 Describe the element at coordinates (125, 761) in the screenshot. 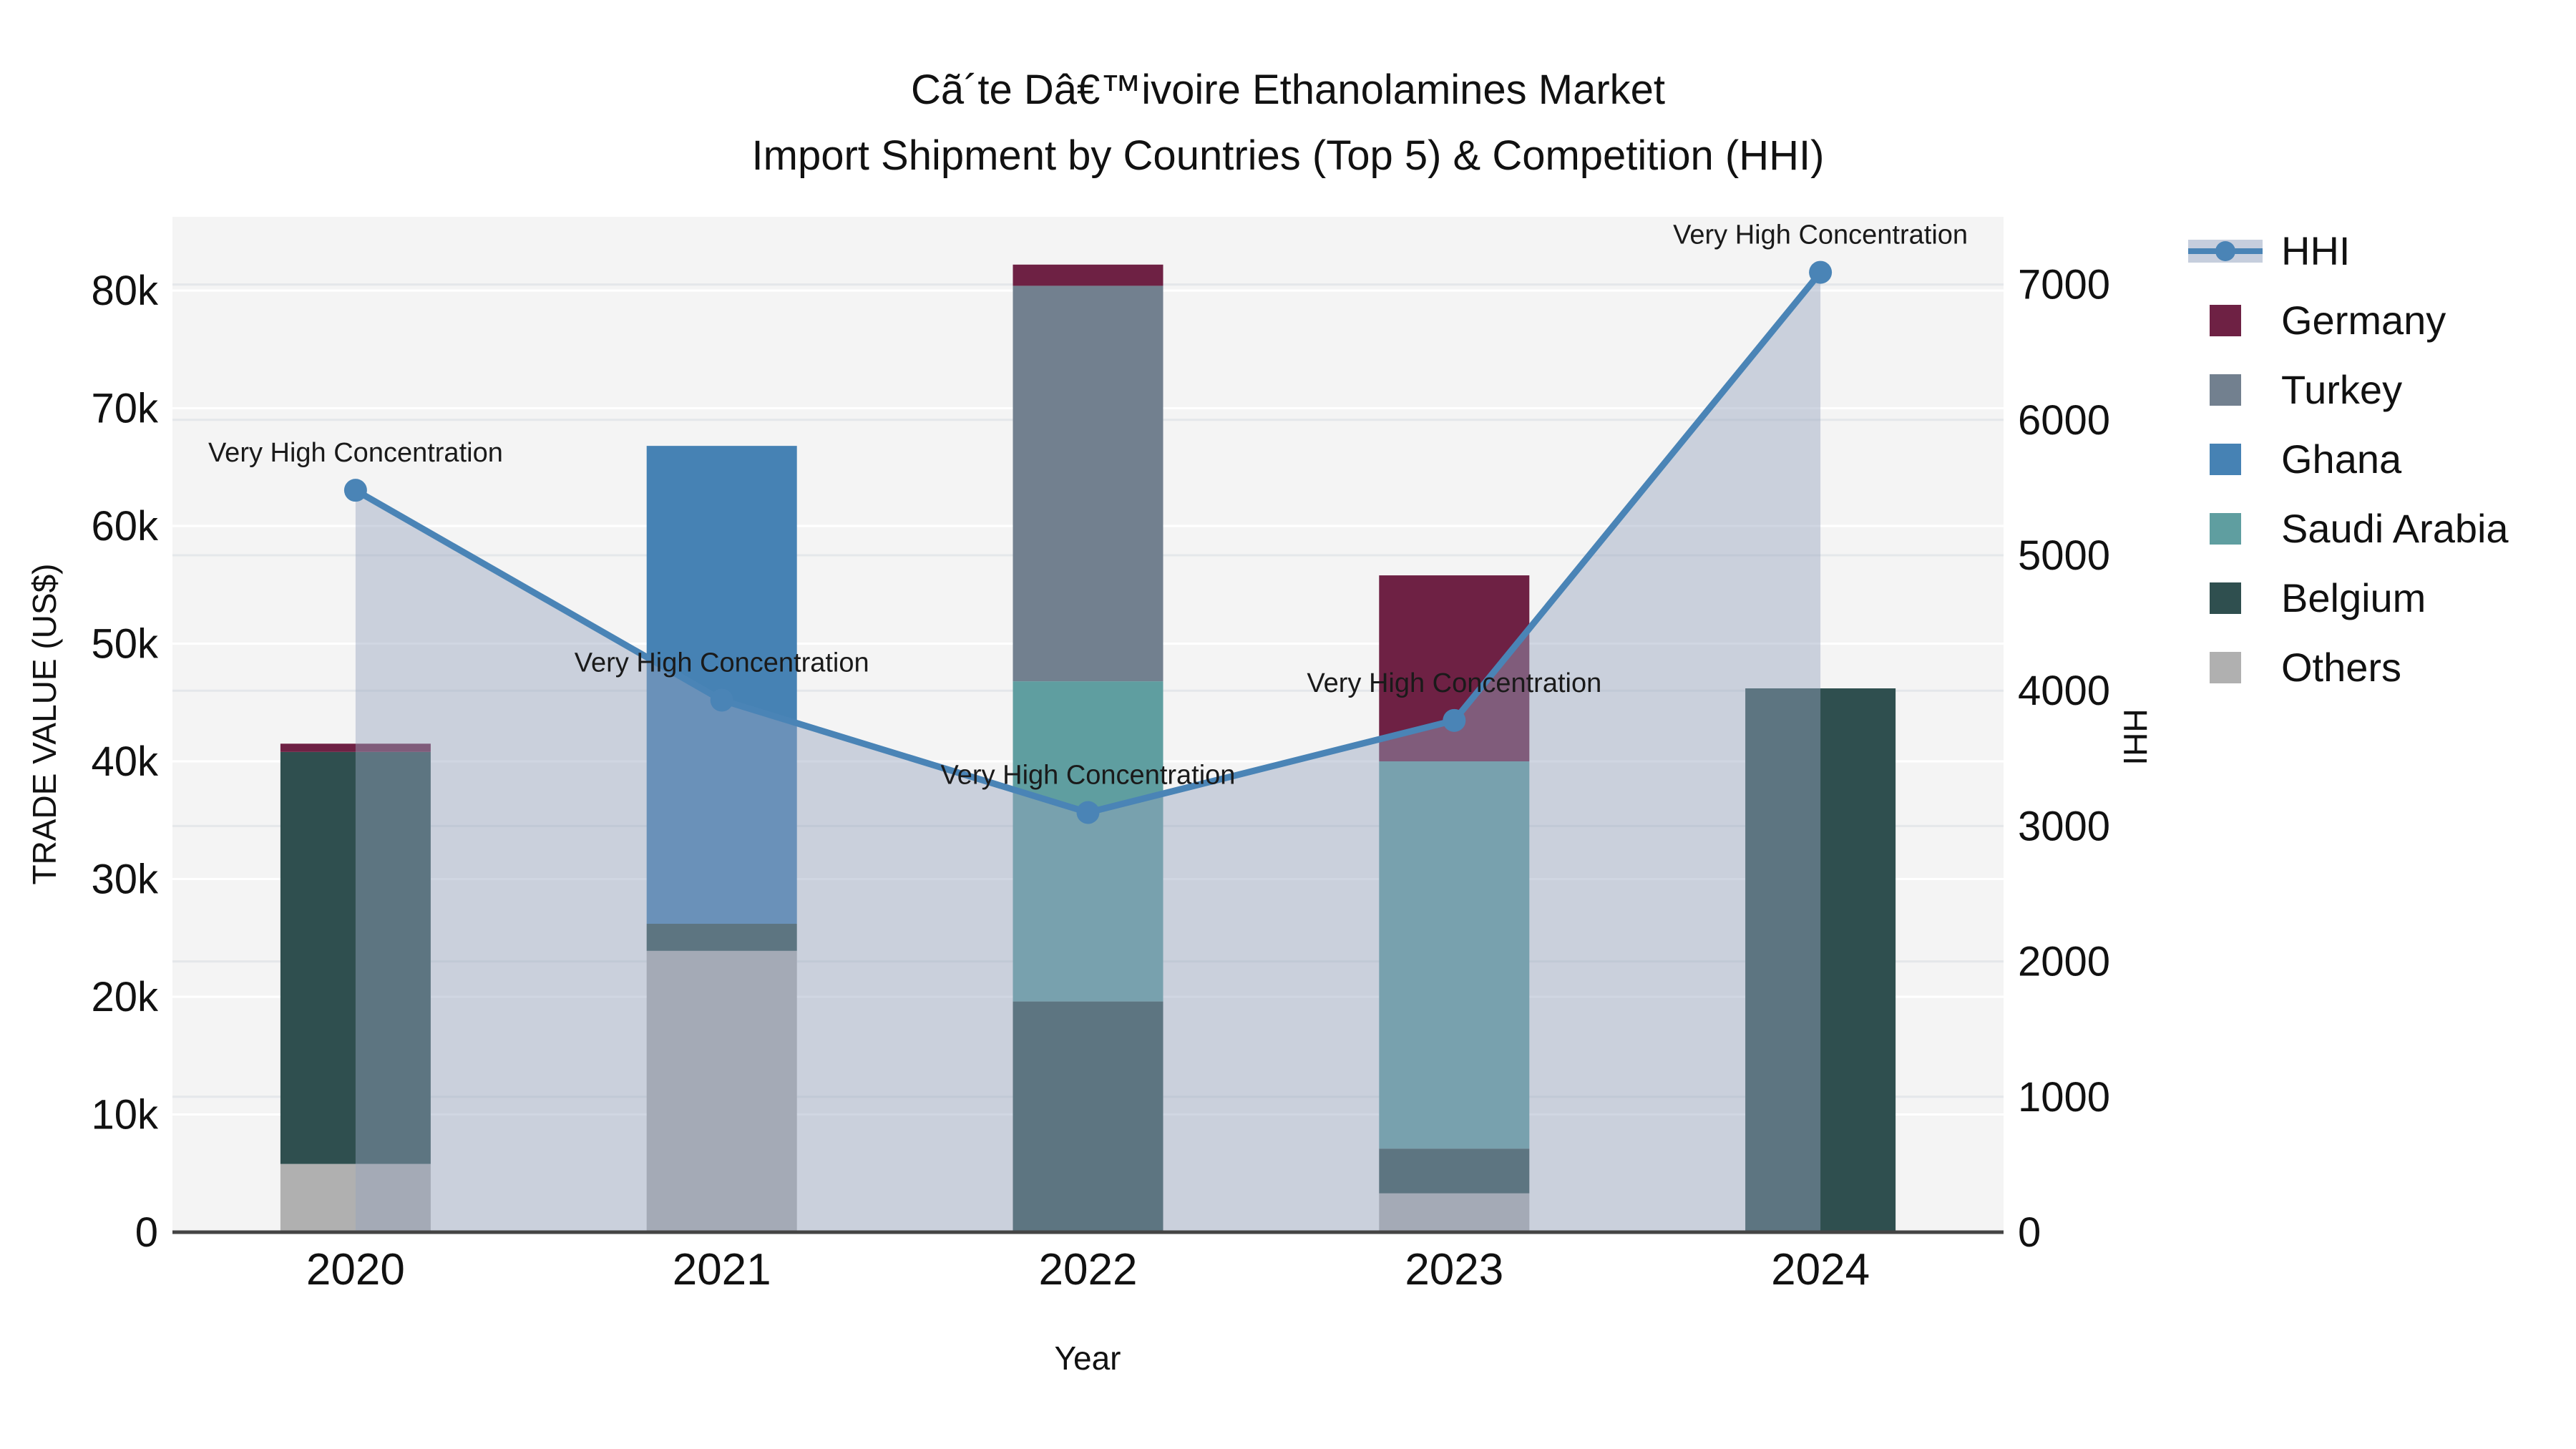

I see `y-left-tick-label: 40k` at that location.